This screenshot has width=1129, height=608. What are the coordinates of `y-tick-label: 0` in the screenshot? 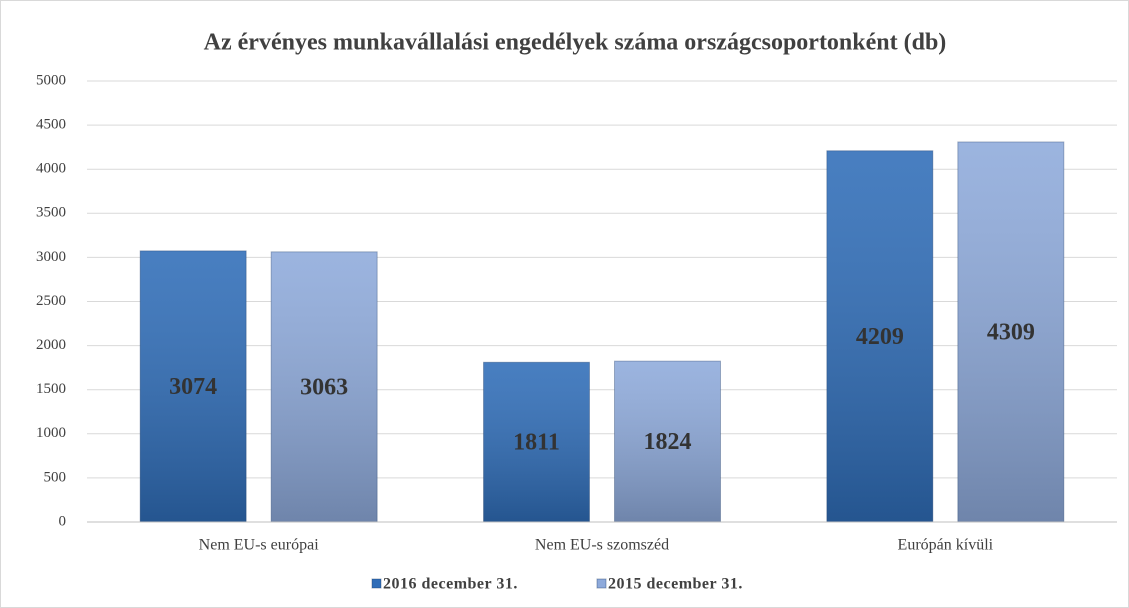 It's located at (63, 521).